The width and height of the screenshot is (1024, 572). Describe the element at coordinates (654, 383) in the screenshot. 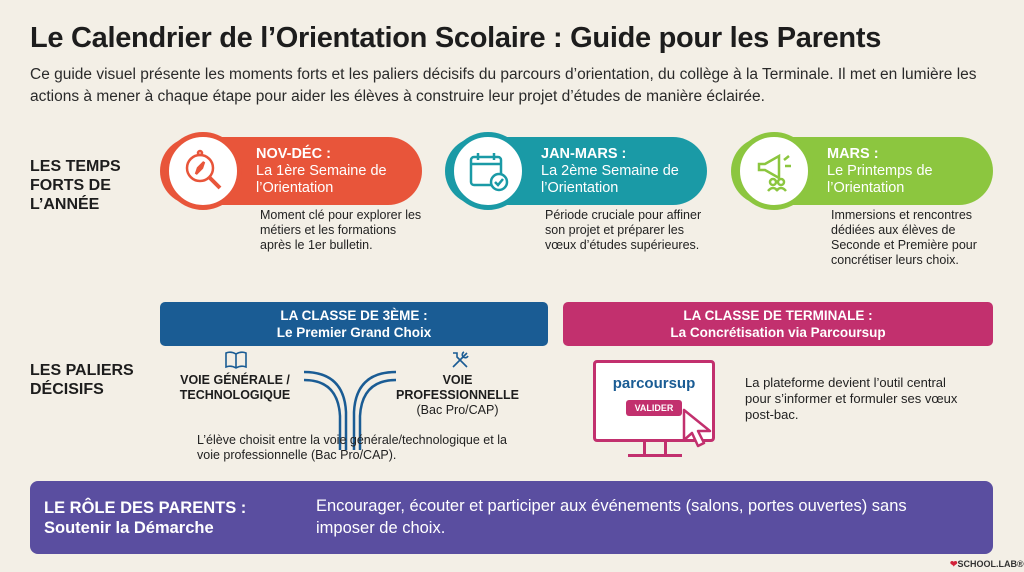

I see `parcoursup-logo: parcoursup` at that location.